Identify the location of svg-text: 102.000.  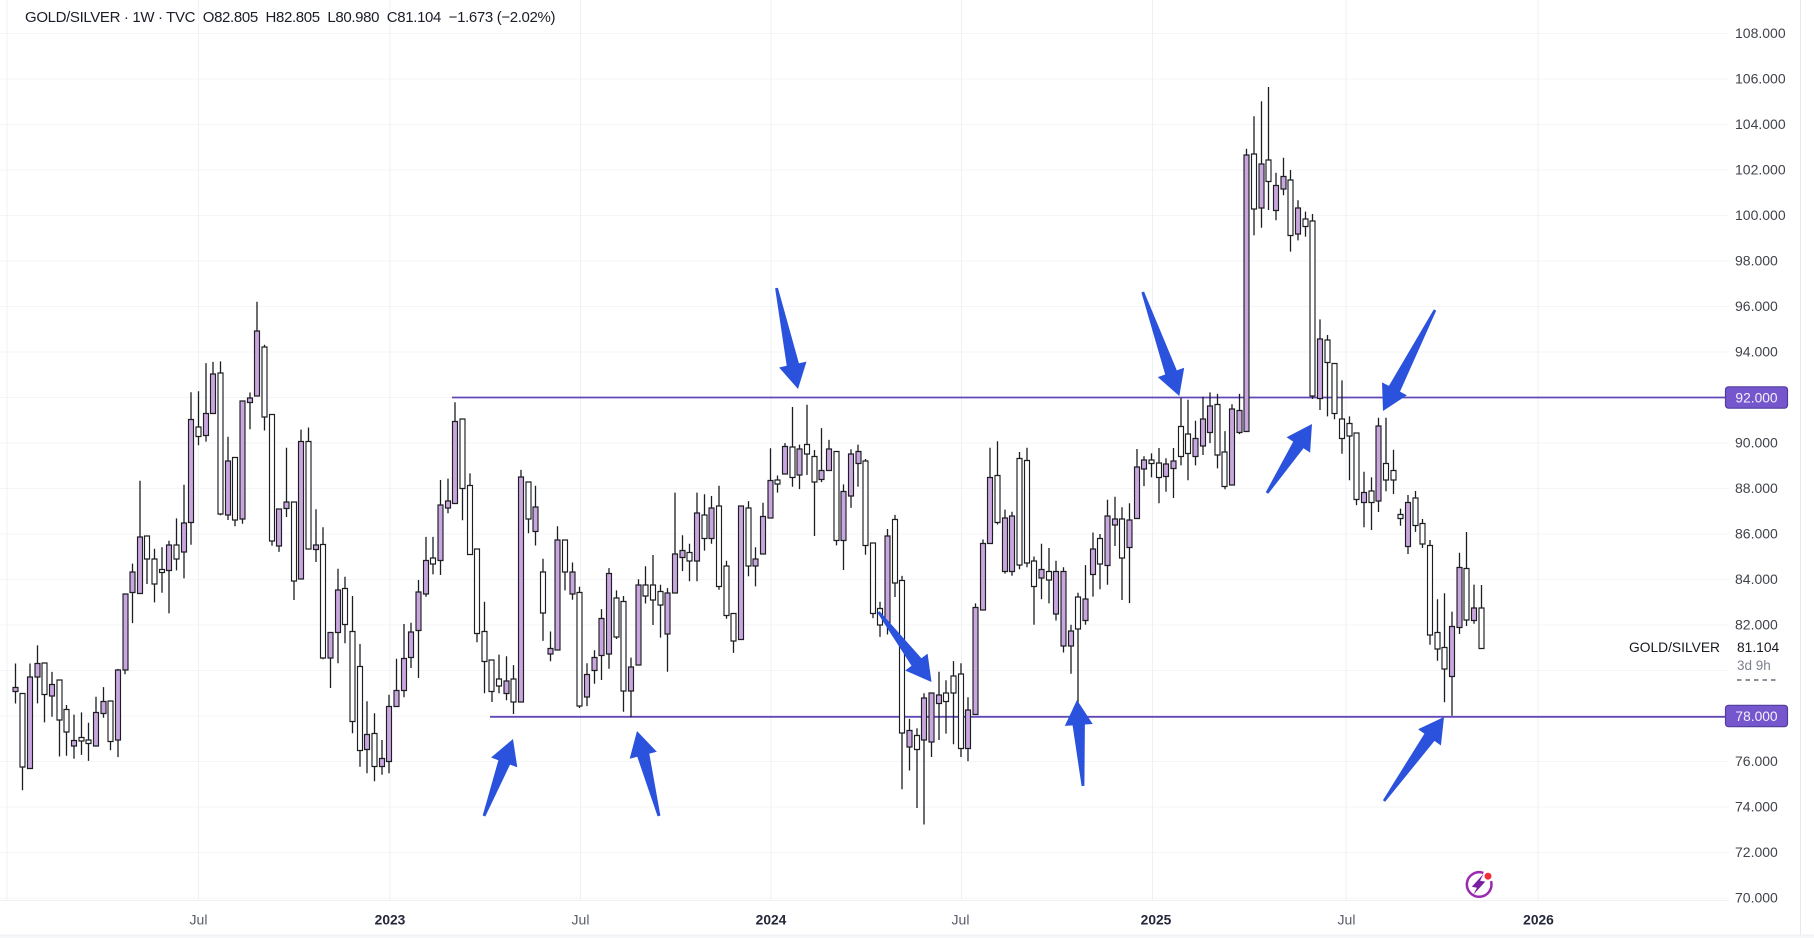
(1760, 170).